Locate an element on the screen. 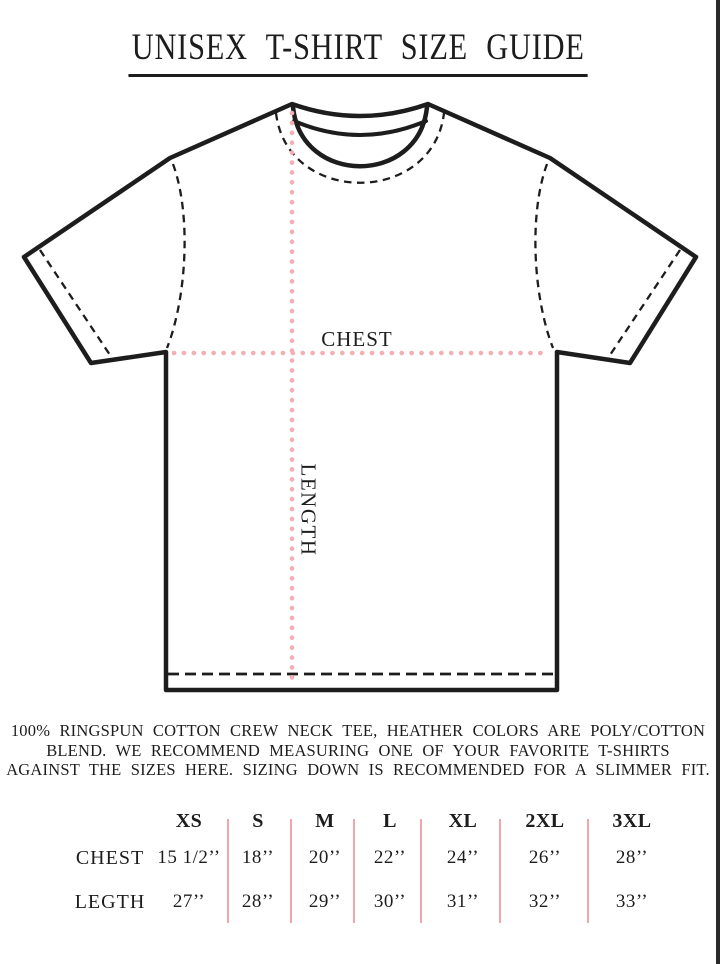 This screenshot has width=720, height=964. right-cuff-seam is located at coordinates (644, 304).